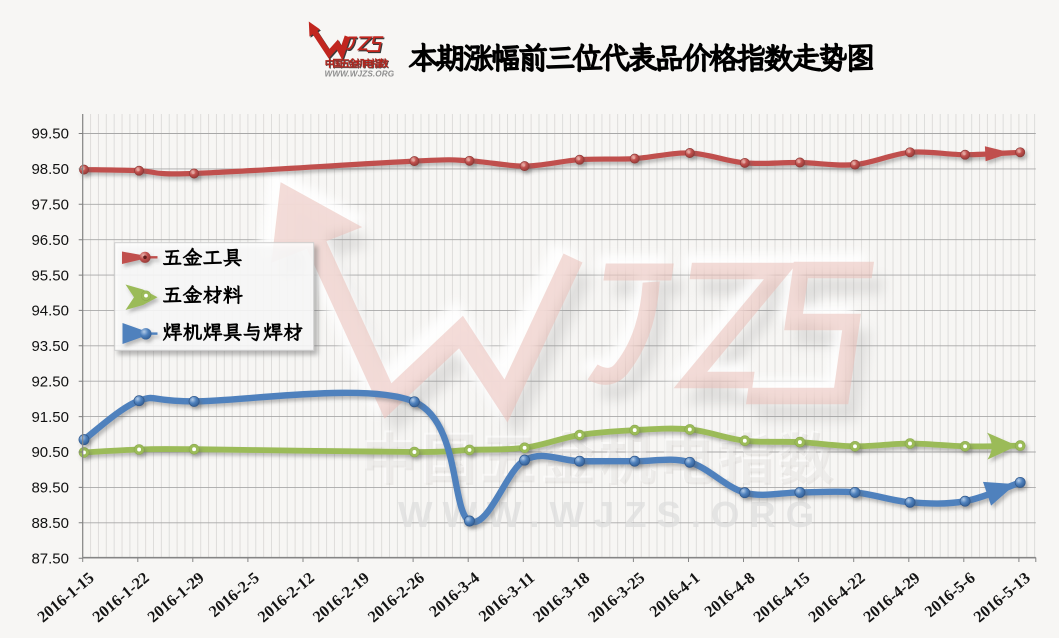 This screenshot has width=1059, height=638. Describe the element at coordinates (50, 169) in the screenshot. I see `svg-text: 98.50` at that location.